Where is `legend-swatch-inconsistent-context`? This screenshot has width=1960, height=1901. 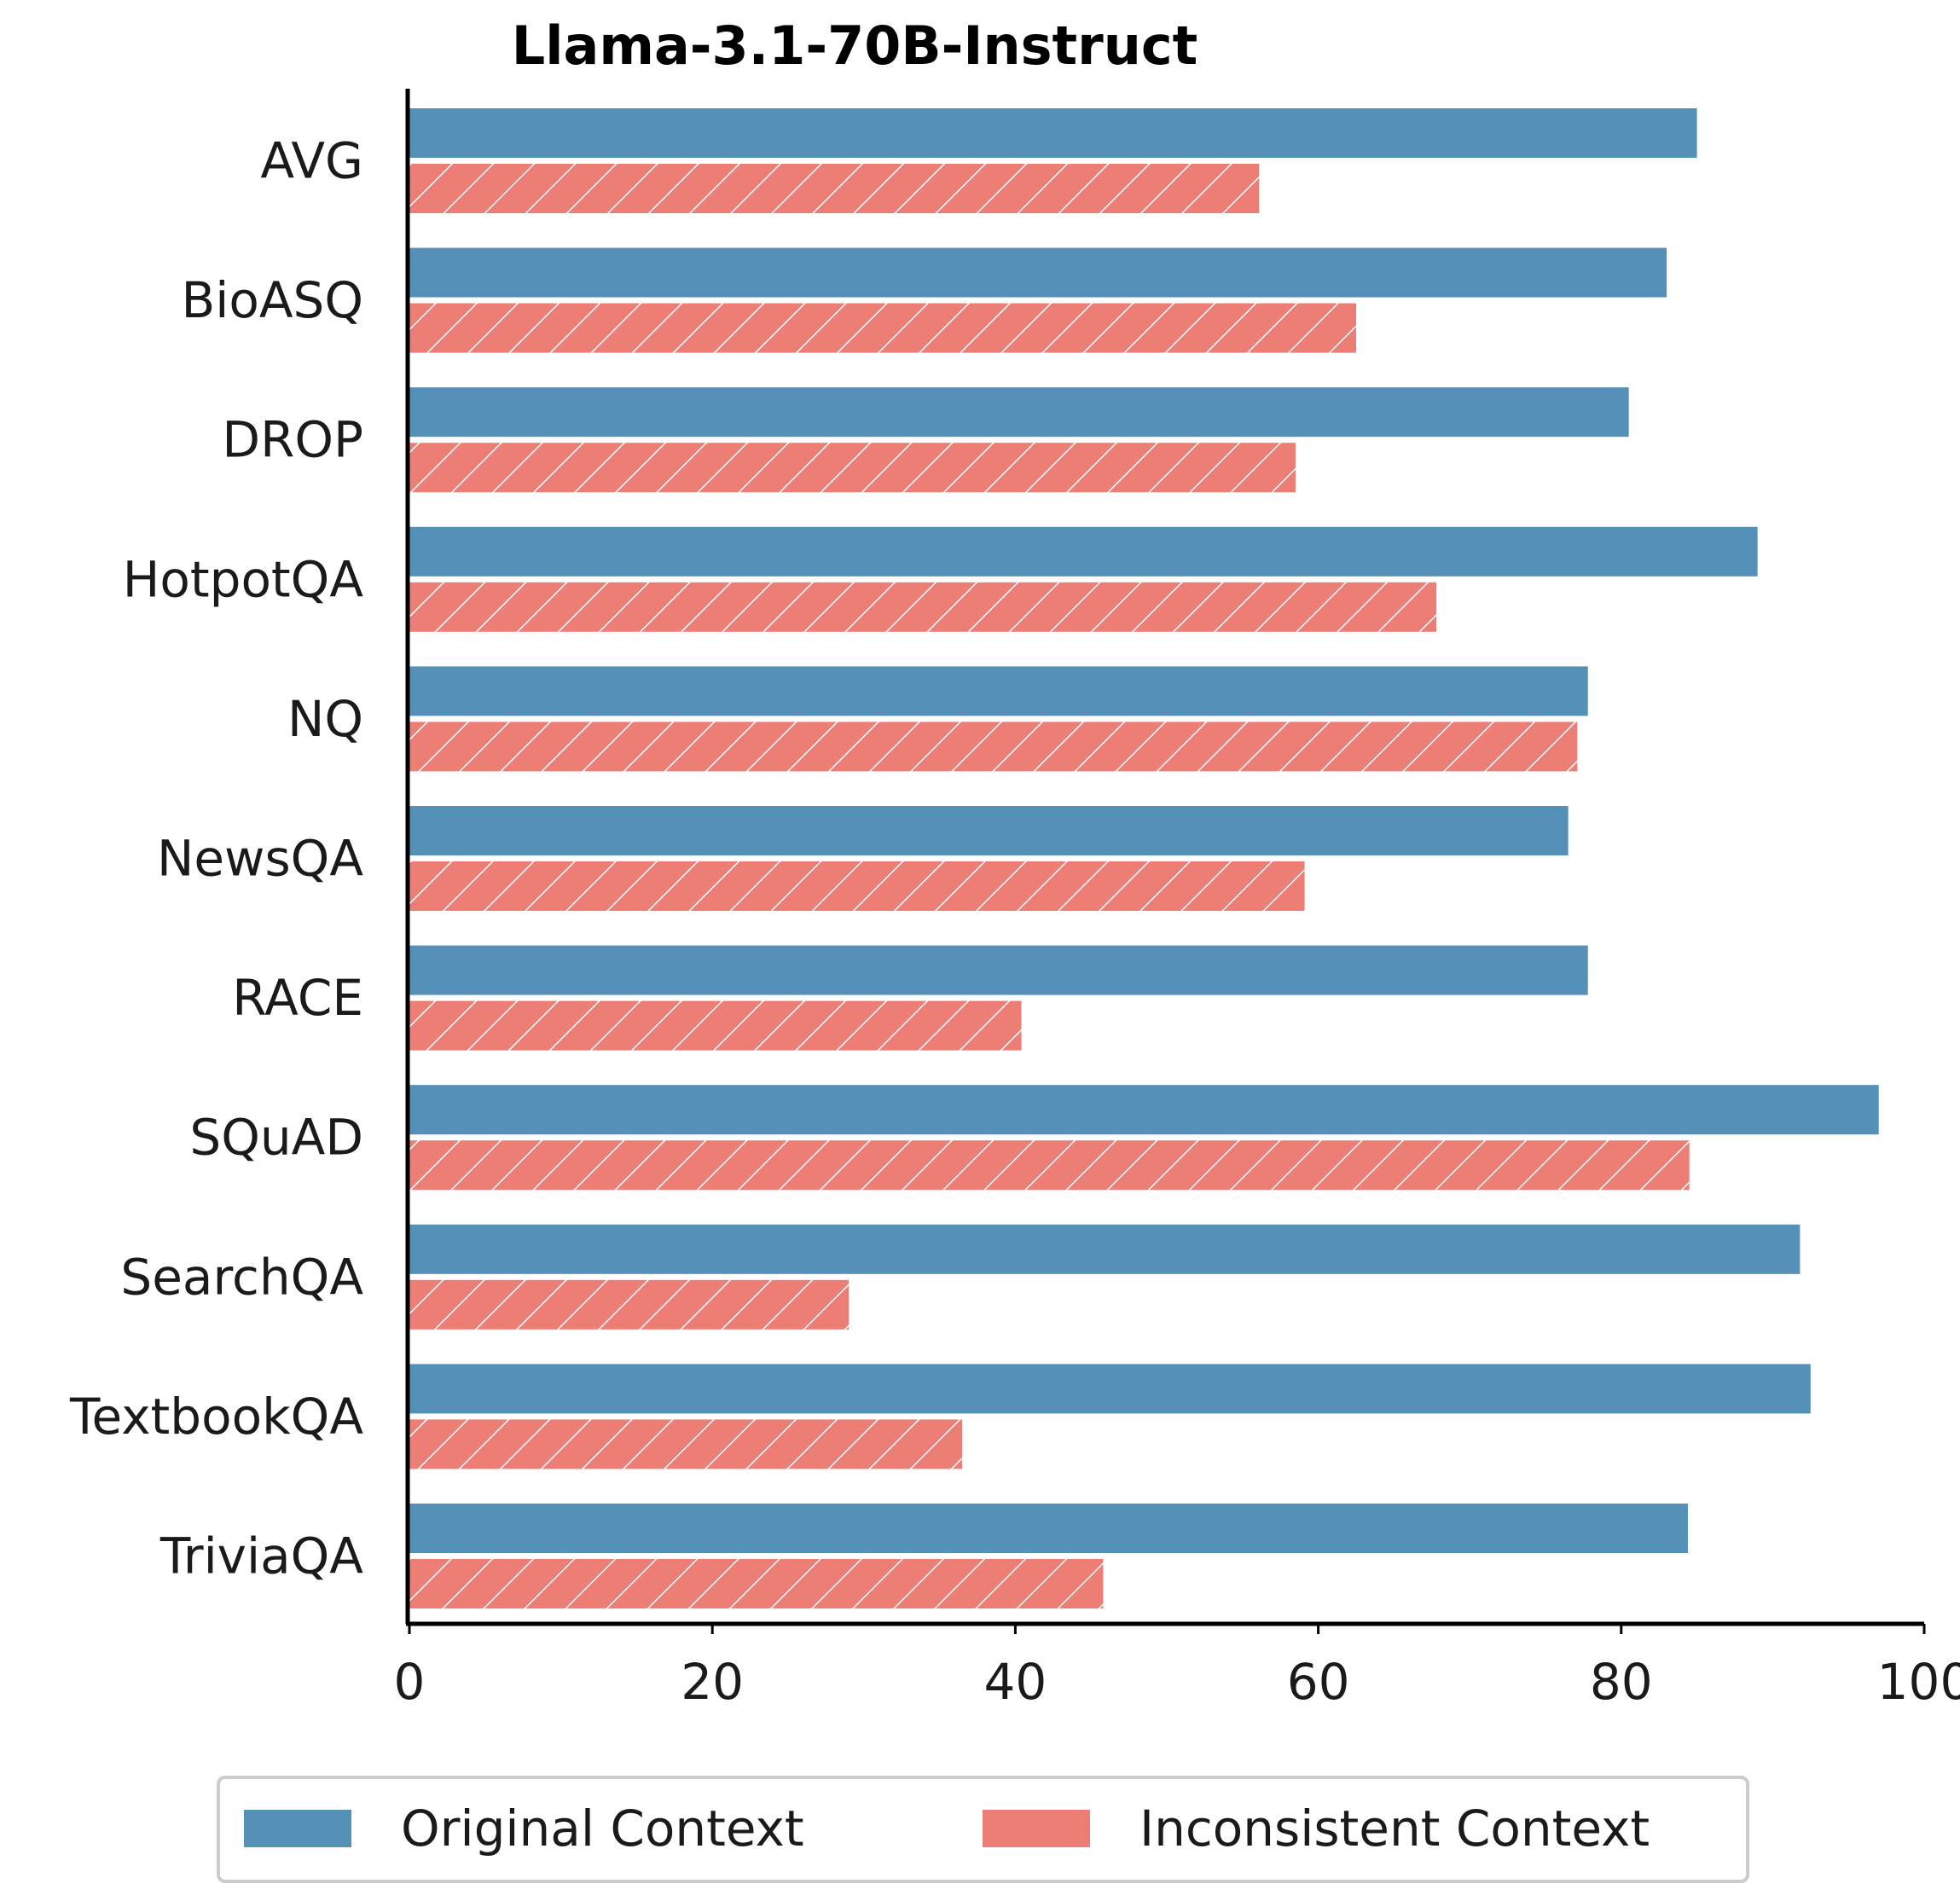 legend-swatch-inconsistent-context is located at coordinates (1036, 1828).